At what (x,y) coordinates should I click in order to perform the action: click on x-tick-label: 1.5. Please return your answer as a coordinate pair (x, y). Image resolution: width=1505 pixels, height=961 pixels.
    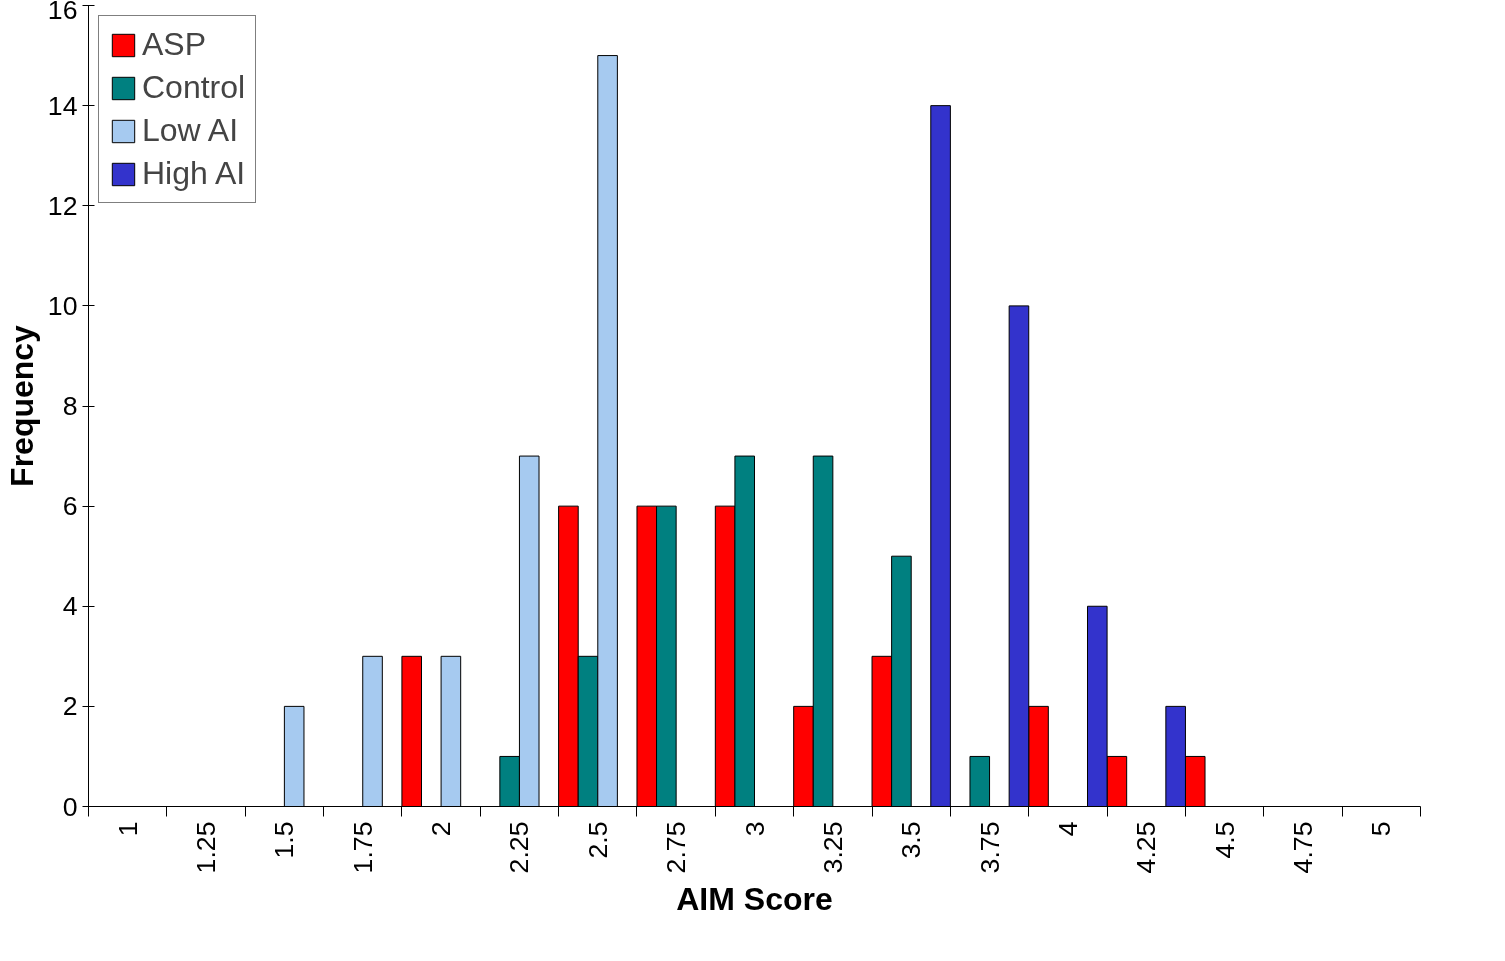
    Looking at the image, I should click on (284, 840).